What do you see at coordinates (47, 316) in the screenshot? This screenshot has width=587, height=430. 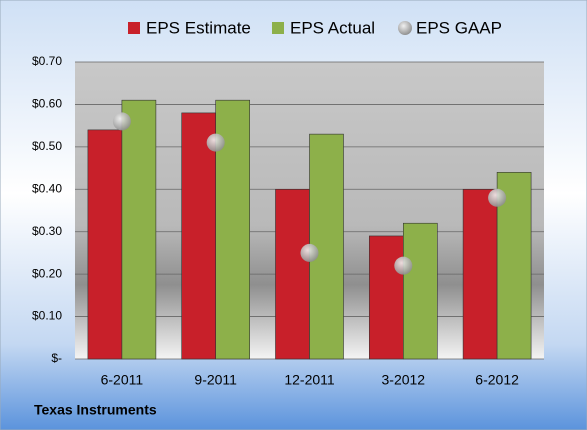 I see `y-tick-label: $0.10` at bounding box center [47, 316].